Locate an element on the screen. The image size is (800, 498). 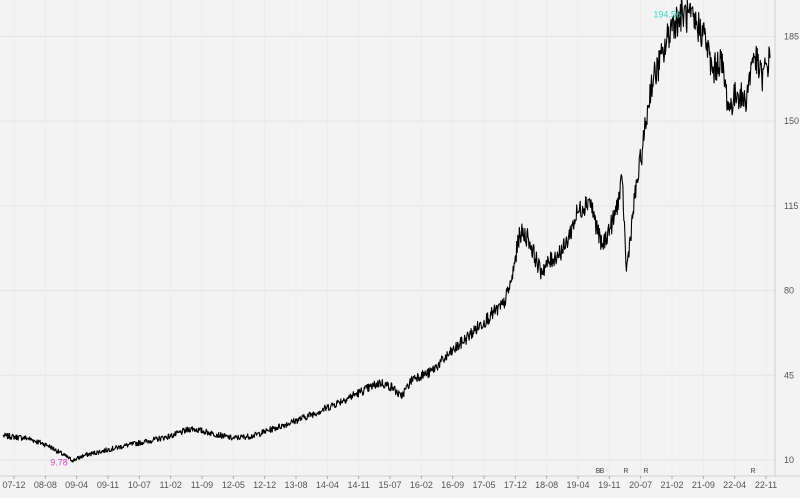
x-tick-label: 12-05 is located at coordinates (233, 485).